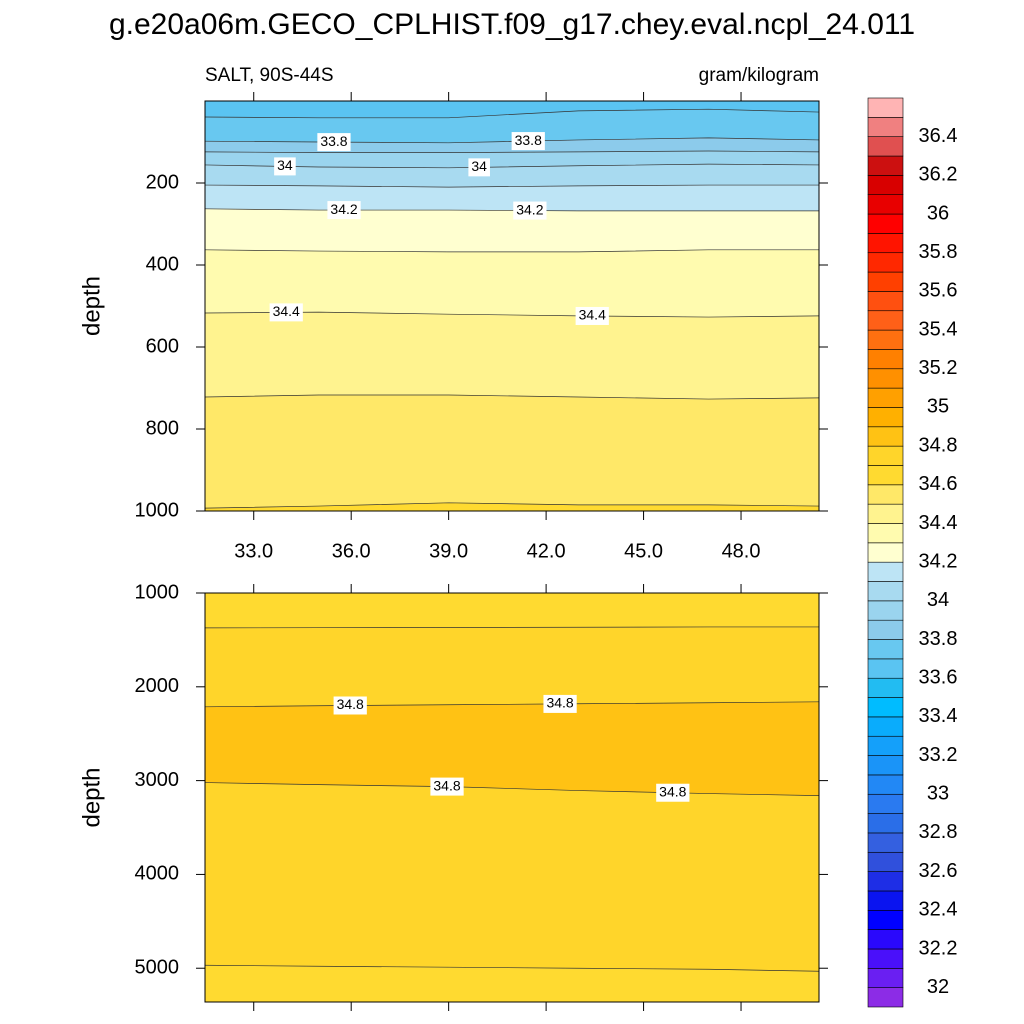 This screenshot has width=1024, height=1024. What do you see at coordinates (157, 686) in the screenshot?
I see `y-tick-label: 2000` at bounding box center [157, 686].